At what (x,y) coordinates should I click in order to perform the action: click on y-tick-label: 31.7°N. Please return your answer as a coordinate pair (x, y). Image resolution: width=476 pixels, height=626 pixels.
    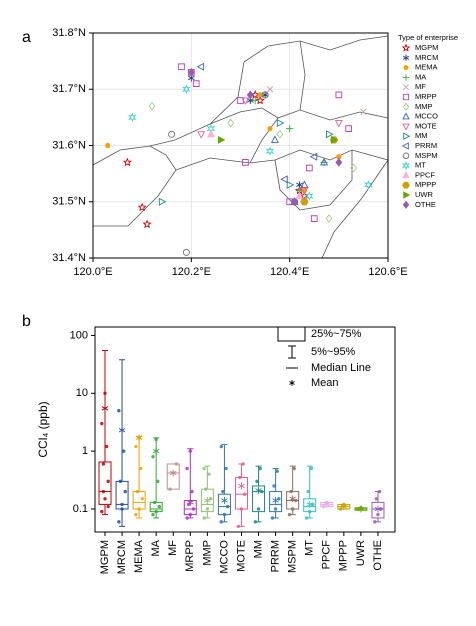
    Looking at the image, I should click on (69, 89).